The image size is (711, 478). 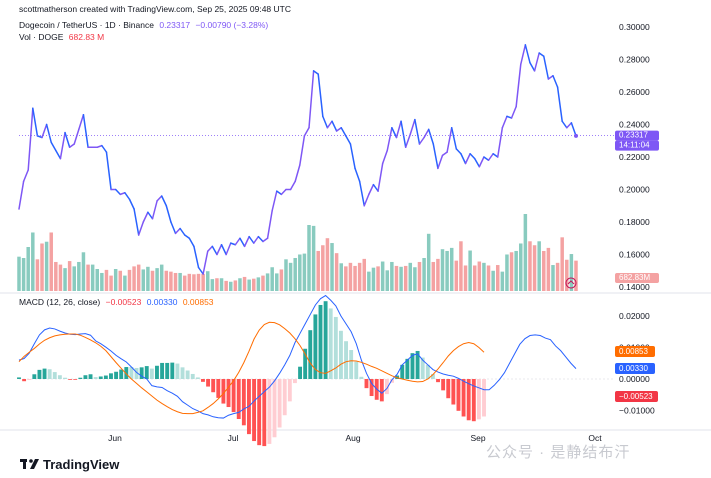 What do you see at coordinates (634, 222) in the screenshot?
I see `price-axis-tick: 0.18000` at bounding box center [634, 222].